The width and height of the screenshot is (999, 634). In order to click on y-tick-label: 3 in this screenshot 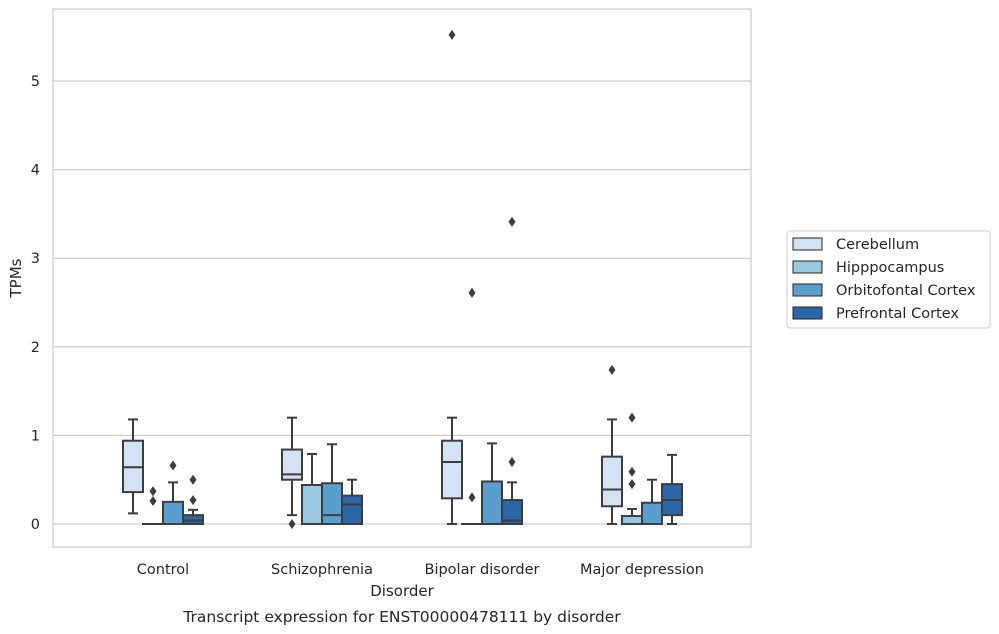, I will do `click(35, 259)`.